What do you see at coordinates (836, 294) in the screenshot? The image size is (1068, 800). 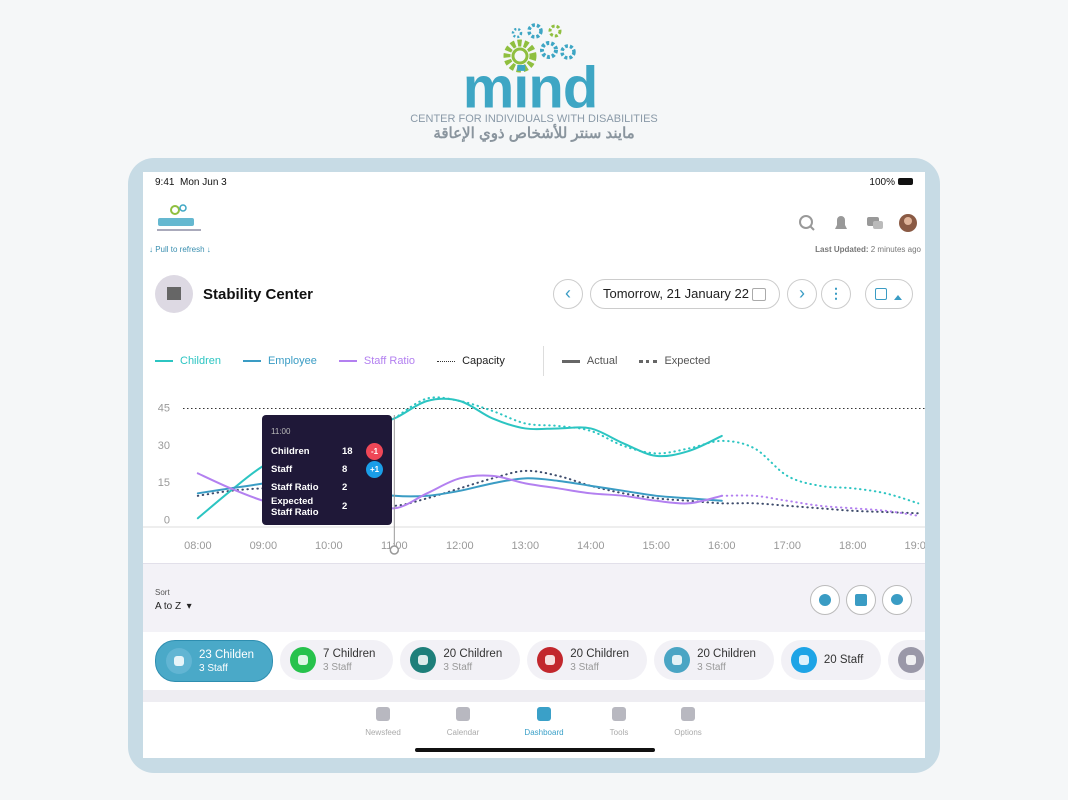 I see `more-button: ⋮` at bounding box center [836, 294].